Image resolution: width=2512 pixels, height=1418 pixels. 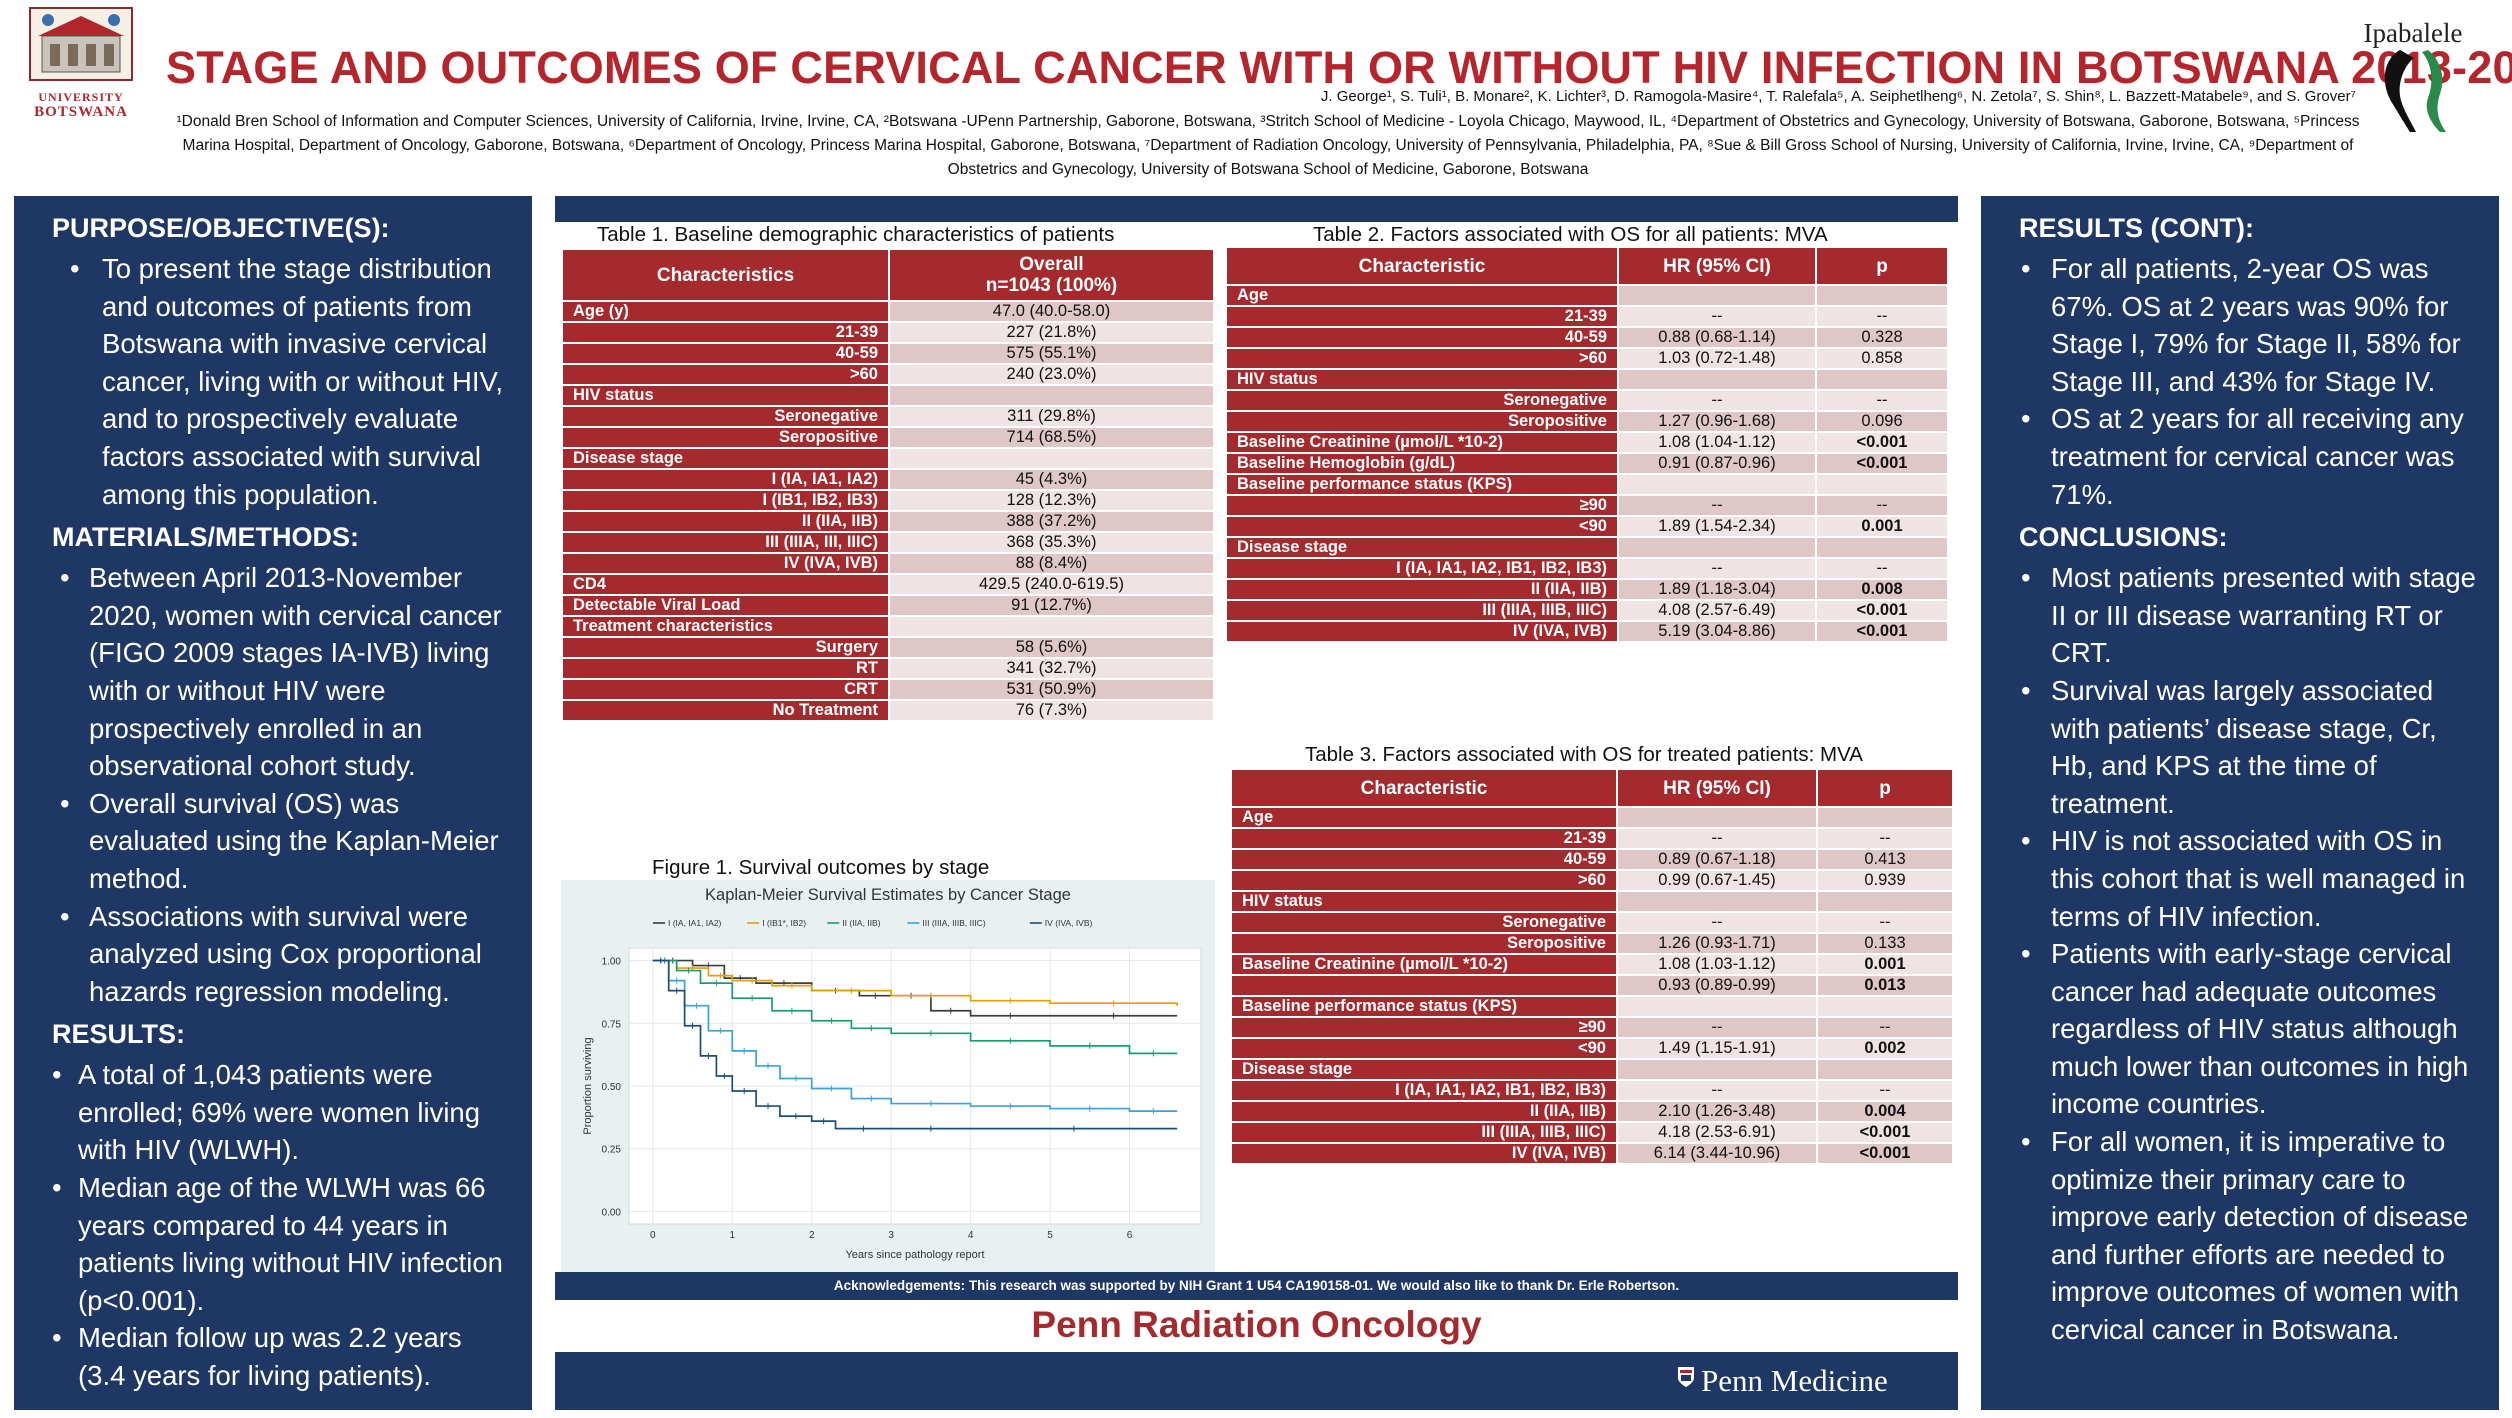 What do you see at coordinates (1592, 1112) in the screenshot?
I see `table-row: II (IIA, IIB) 2.10 (1.26-3.48) 0.004` at bounding box center [1592, 1112].